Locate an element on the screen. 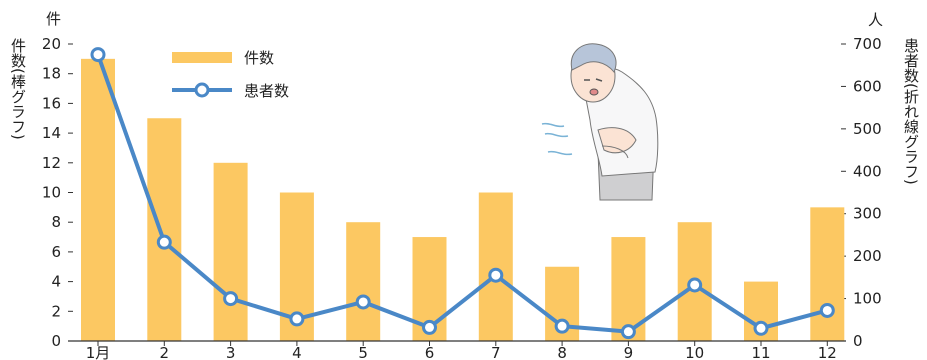 This screenshot has width=927, height=360. left-axis-tick-label: 4 is located at coordinates (56, 282).